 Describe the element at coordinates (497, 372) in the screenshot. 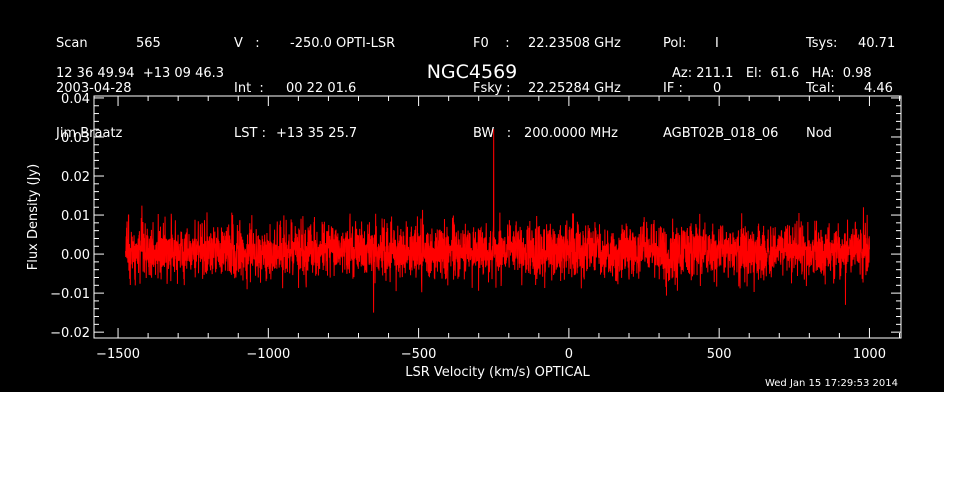

I see `x-axis-label: LSR Velocity (km/s) OPTICAL` at that location.